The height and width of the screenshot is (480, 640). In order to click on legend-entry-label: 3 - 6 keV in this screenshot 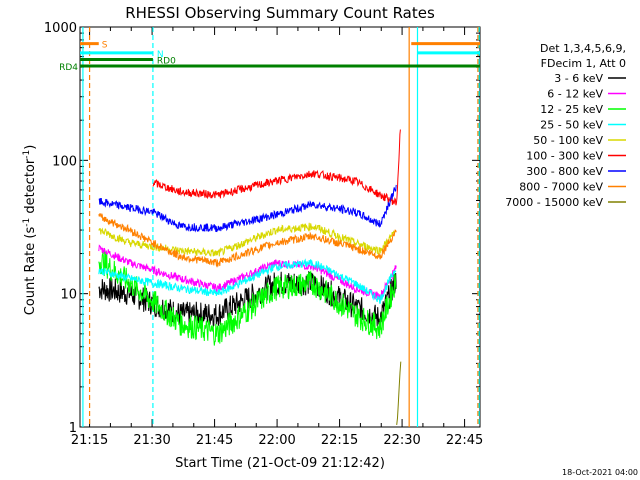, I will do `click(578, 78)`.